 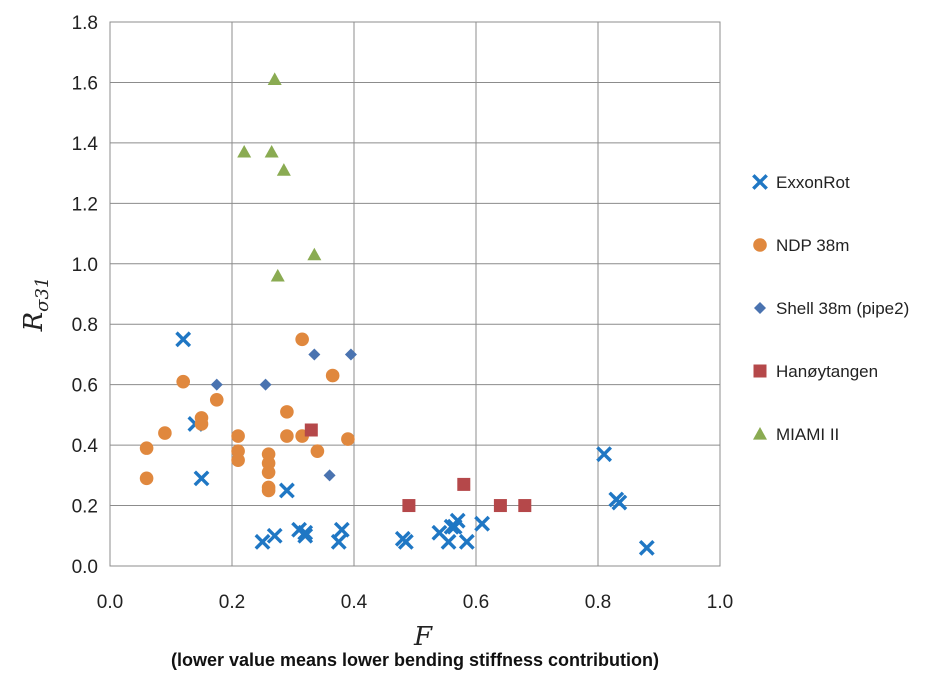 What do you see at coordinates (110, 602) in the screenshot?
I see `x-tick-label: 0.0` at bounding box center [110, 602].